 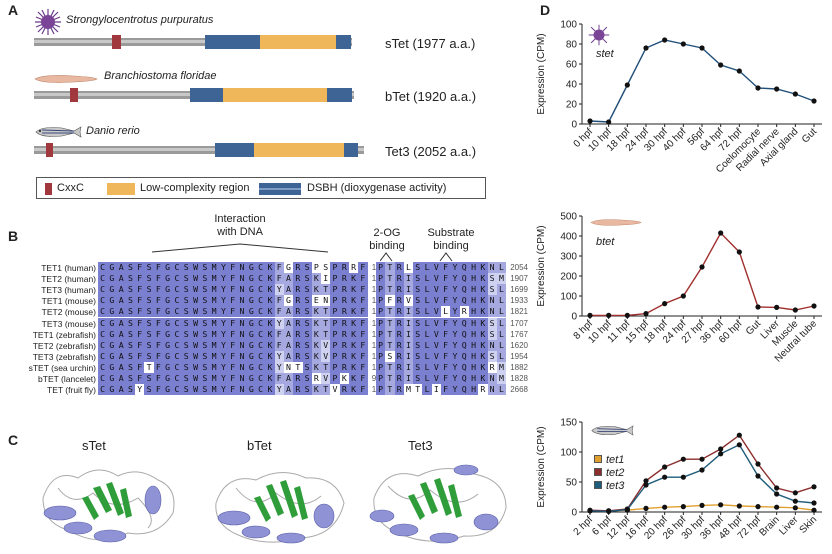 What do you see at coordinates (48, 189) in the screenshot?
I see `cxxc-swatch` at bounding box center [48, 189].